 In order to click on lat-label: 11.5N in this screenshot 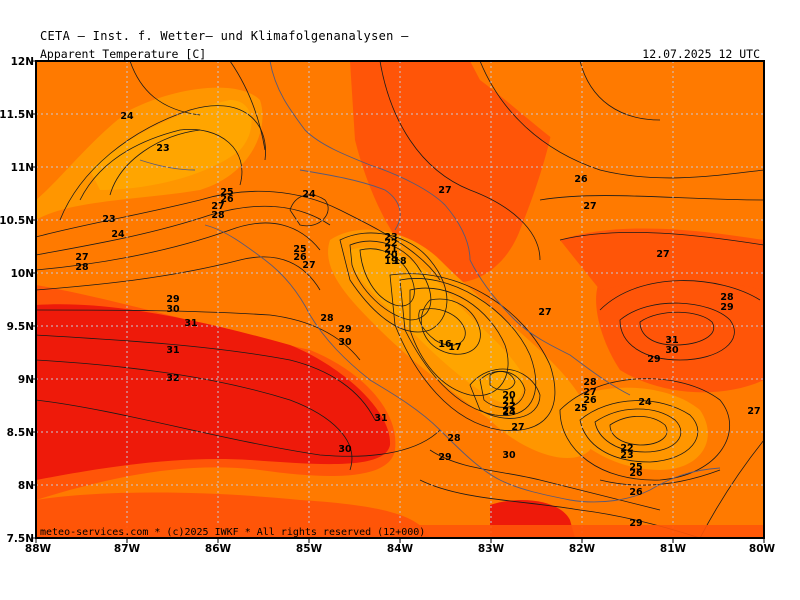, I will do `click(17, 115)`.